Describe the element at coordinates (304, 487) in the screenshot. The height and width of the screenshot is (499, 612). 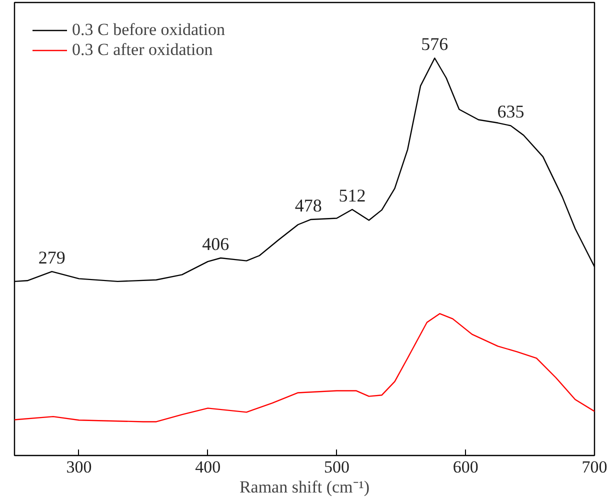
I see `x-axis-title: Raman shift (cm⁻¹)` at that location.